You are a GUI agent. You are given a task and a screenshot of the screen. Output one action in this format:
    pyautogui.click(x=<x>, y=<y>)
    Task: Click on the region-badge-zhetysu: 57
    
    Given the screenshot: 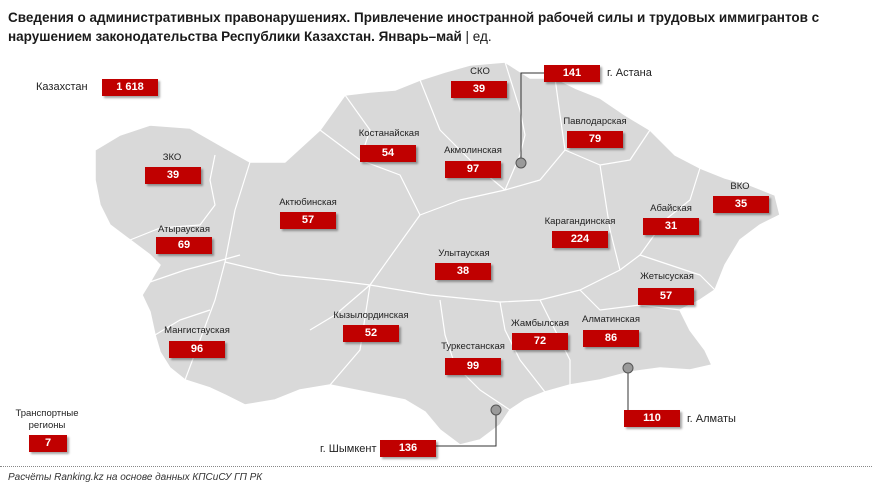 What is the action you would take?
    pyautogui.click(x=666, y=296)
    